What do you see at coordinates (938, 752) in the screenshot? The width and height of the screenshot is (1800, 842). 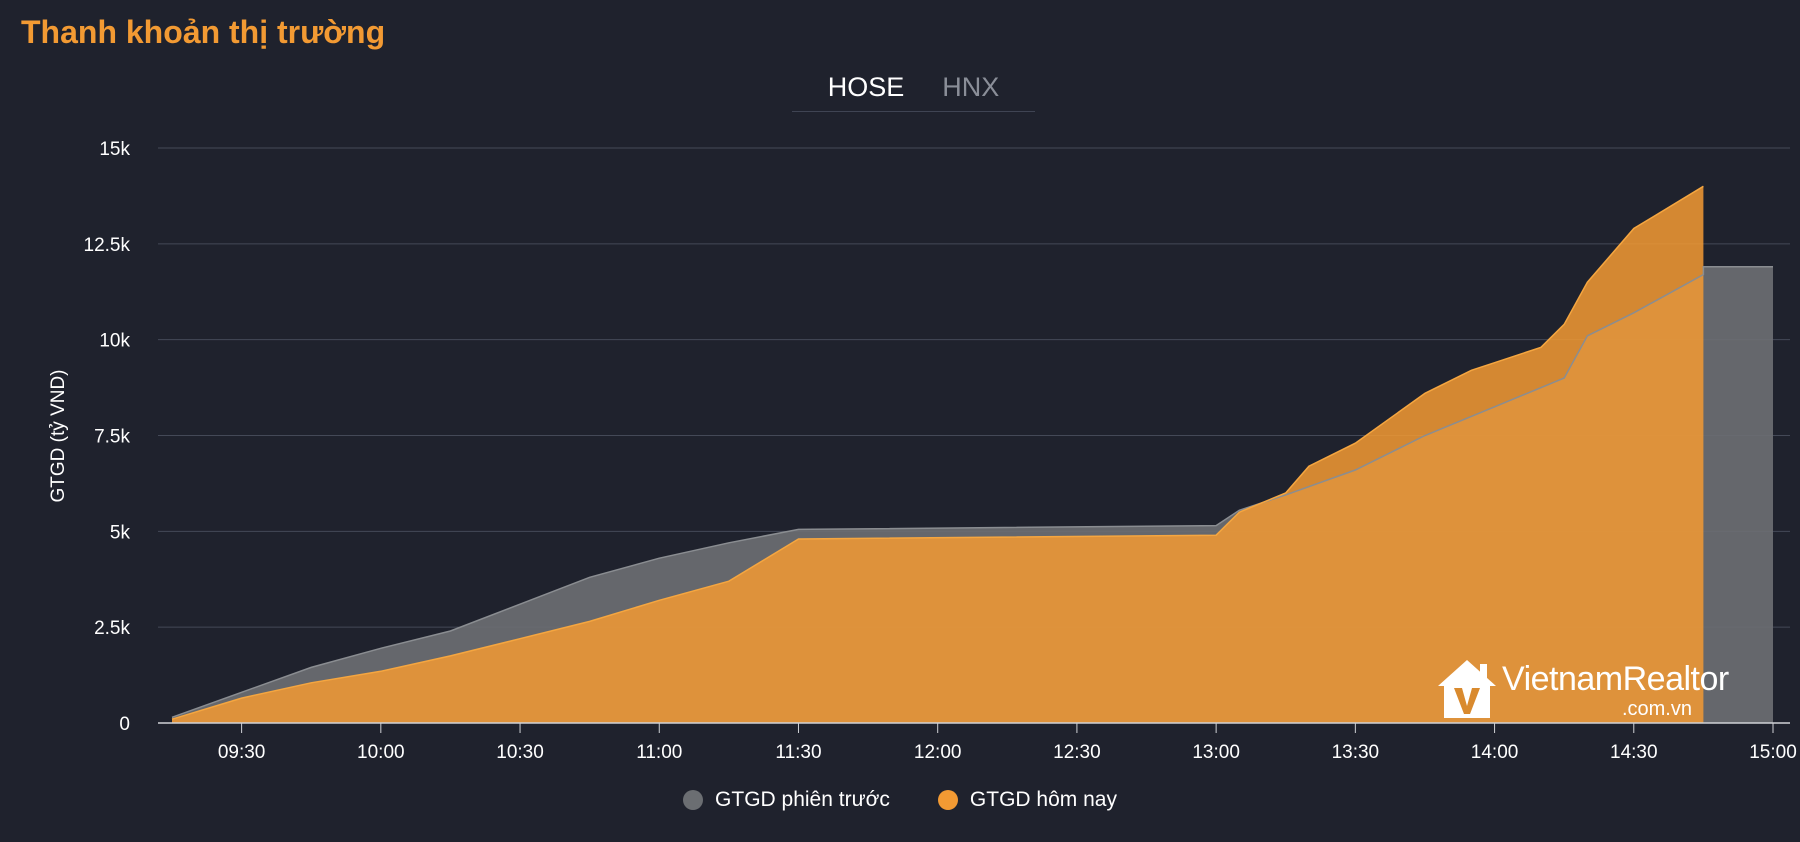 I see `x-tick-label: 12:00` at bounding box center [938, 752].